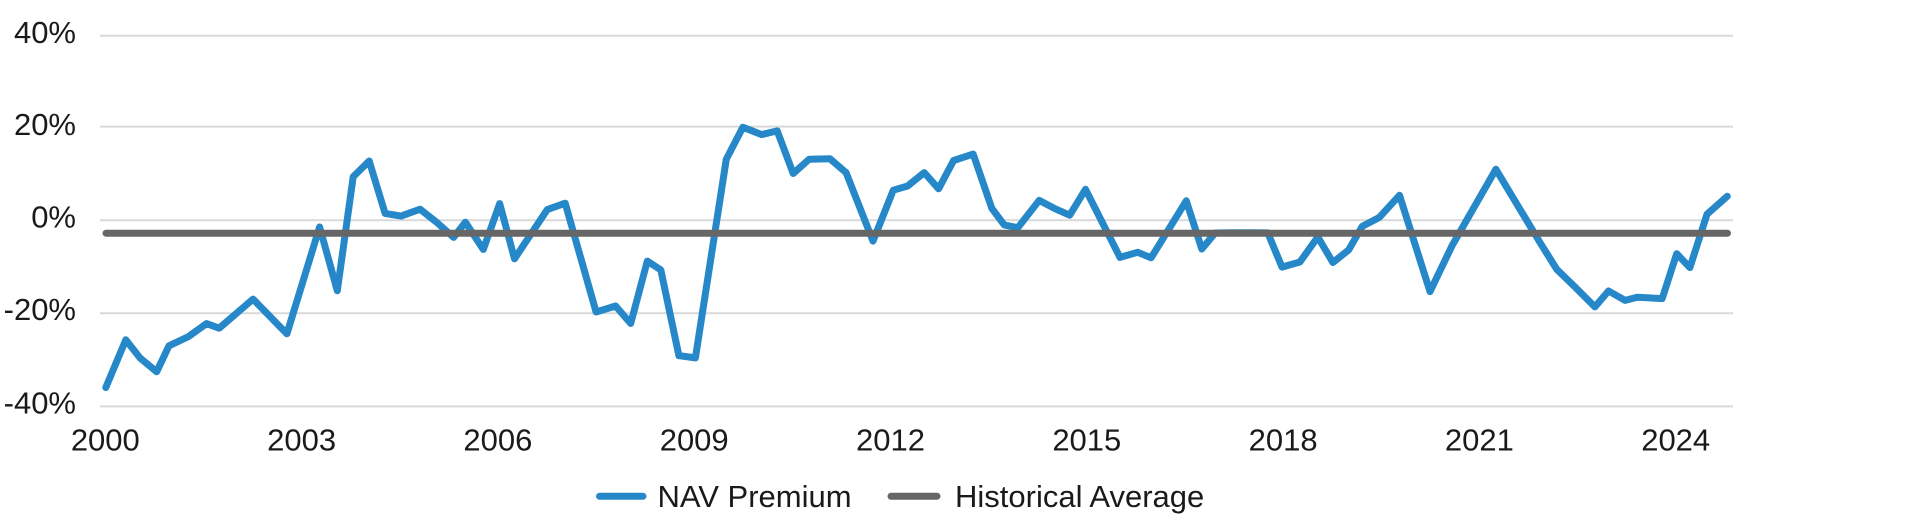 The height and width of the screenshot is (531, 1914). I want to click on svg-text: 40%, so click(45, 32).